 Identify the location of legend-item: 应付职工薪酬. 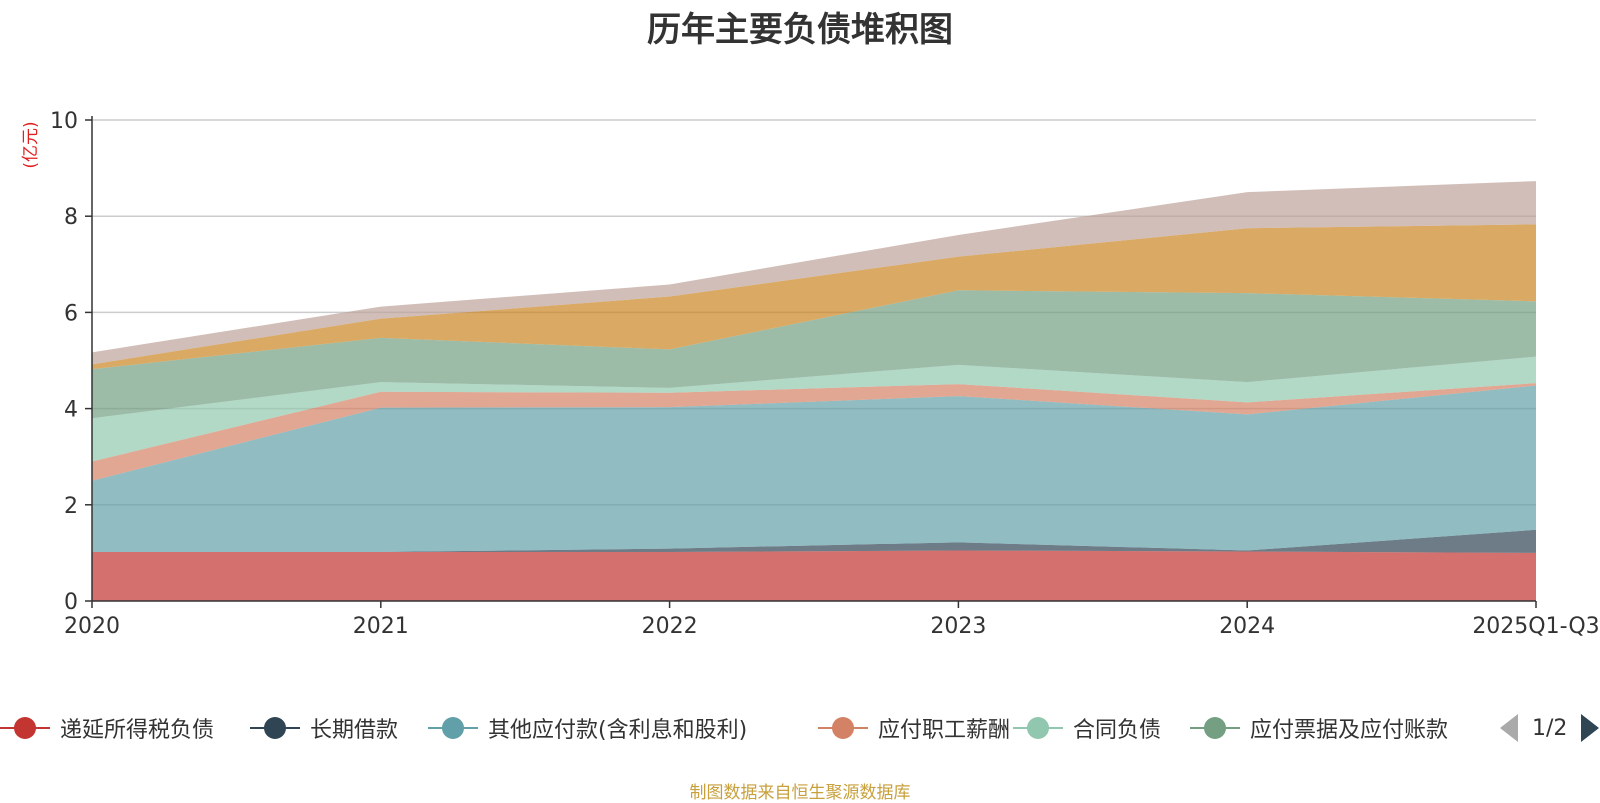
(914, 728).